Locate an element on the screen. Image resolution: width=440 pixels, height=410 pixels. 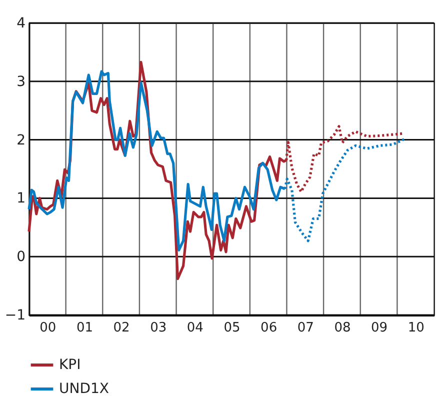
x-tick-label: 07 is located at coordinates (305, 328).